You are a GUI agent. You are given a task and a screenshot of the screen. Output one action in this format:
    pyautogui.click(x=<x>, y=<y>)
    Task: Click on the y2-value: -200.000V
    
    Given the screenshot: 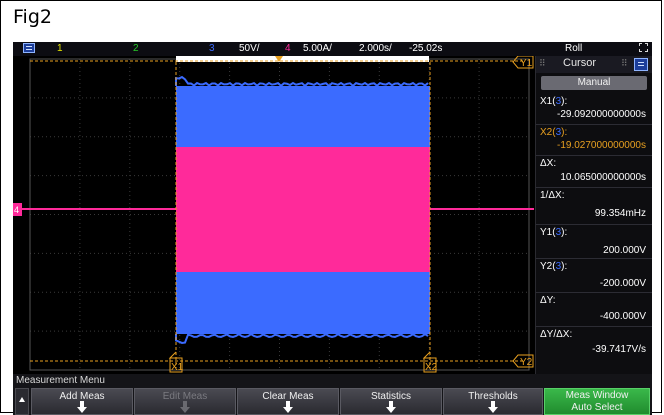 What is the action you would take?
    pyautogui.click(x=622, y=283)
    